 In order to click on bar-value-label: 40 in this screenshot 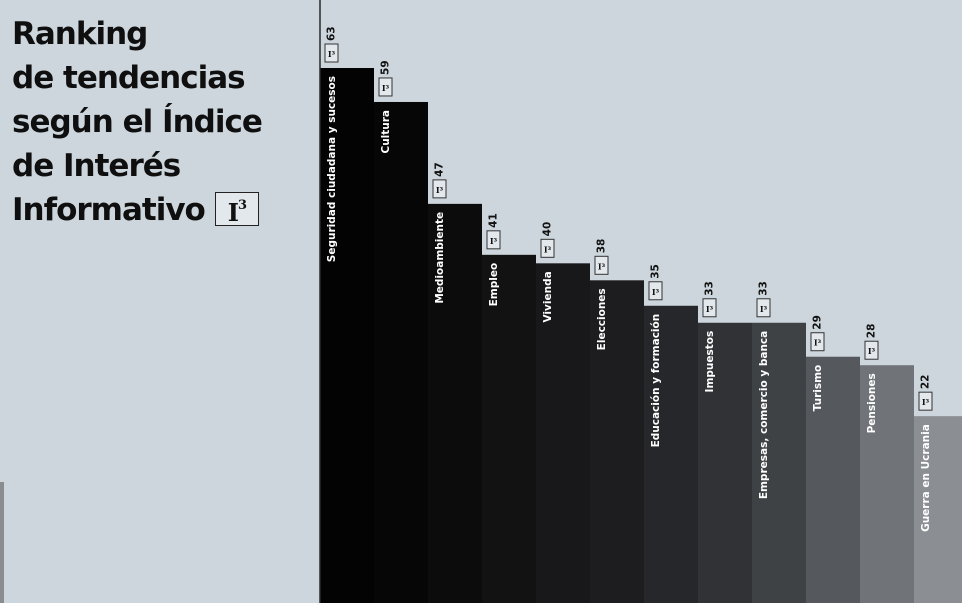, I will do `click(548, 229)`.